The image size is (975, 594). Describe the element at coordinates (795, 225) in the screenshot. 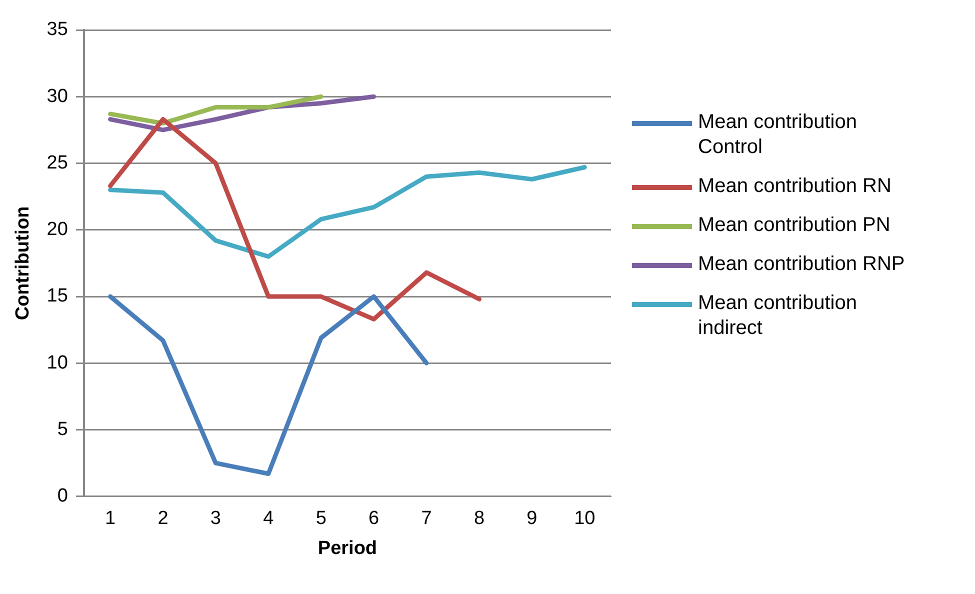

I see `legend-label: Mean contribution PN` at that location.